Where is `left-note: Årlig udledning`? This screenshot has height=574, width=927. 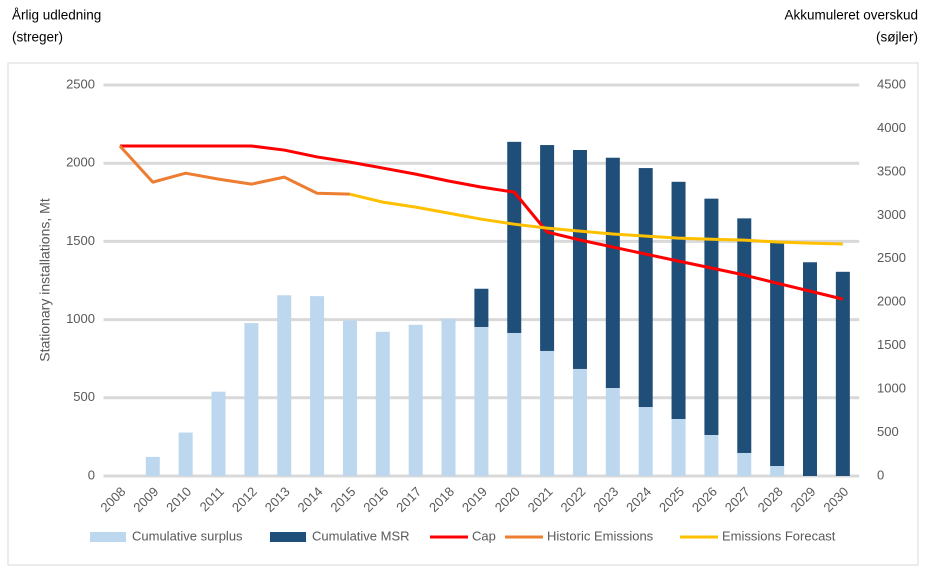
left-note: Årlig udledning is located at coordinates (56, 15).